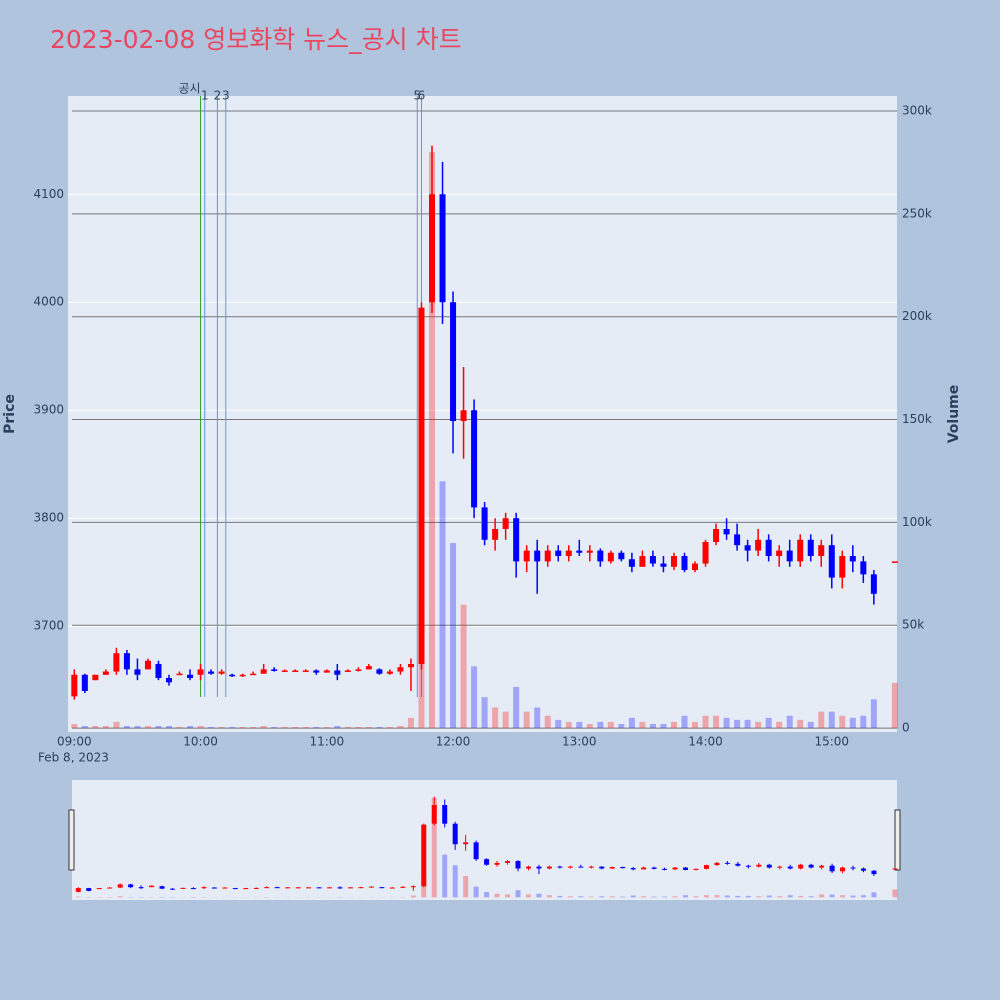 Image resolution: width=1000 pixels, height=1000 pixels. Describe the element at coordinates (327, 742) in the screenshot. I see `x-tick-label: 11:00` at that location.